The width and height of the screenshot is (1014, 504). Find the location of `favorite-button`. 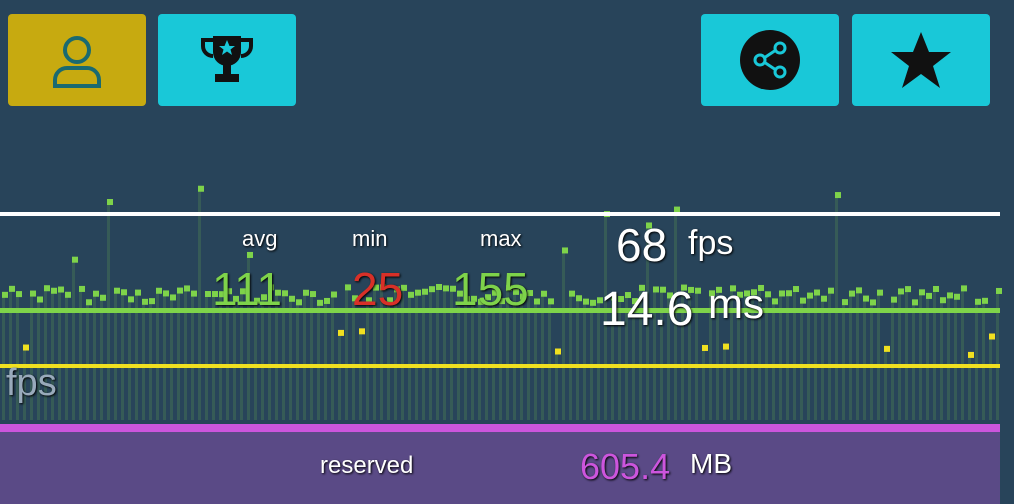

favorite-button is located at coordinates (921, 60).